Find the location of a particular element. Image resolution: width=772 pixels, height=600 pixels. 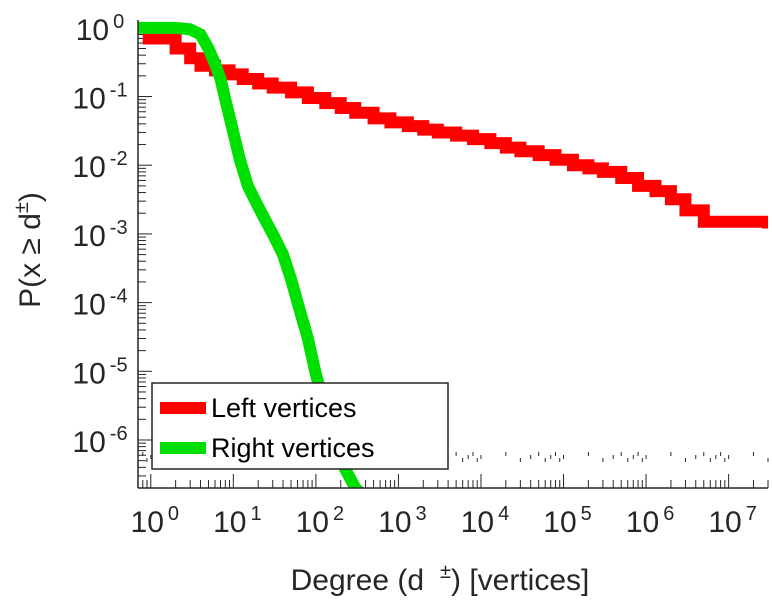

x-axis-title-suffix: ) [vertices] is located at coordinates (520, 580).